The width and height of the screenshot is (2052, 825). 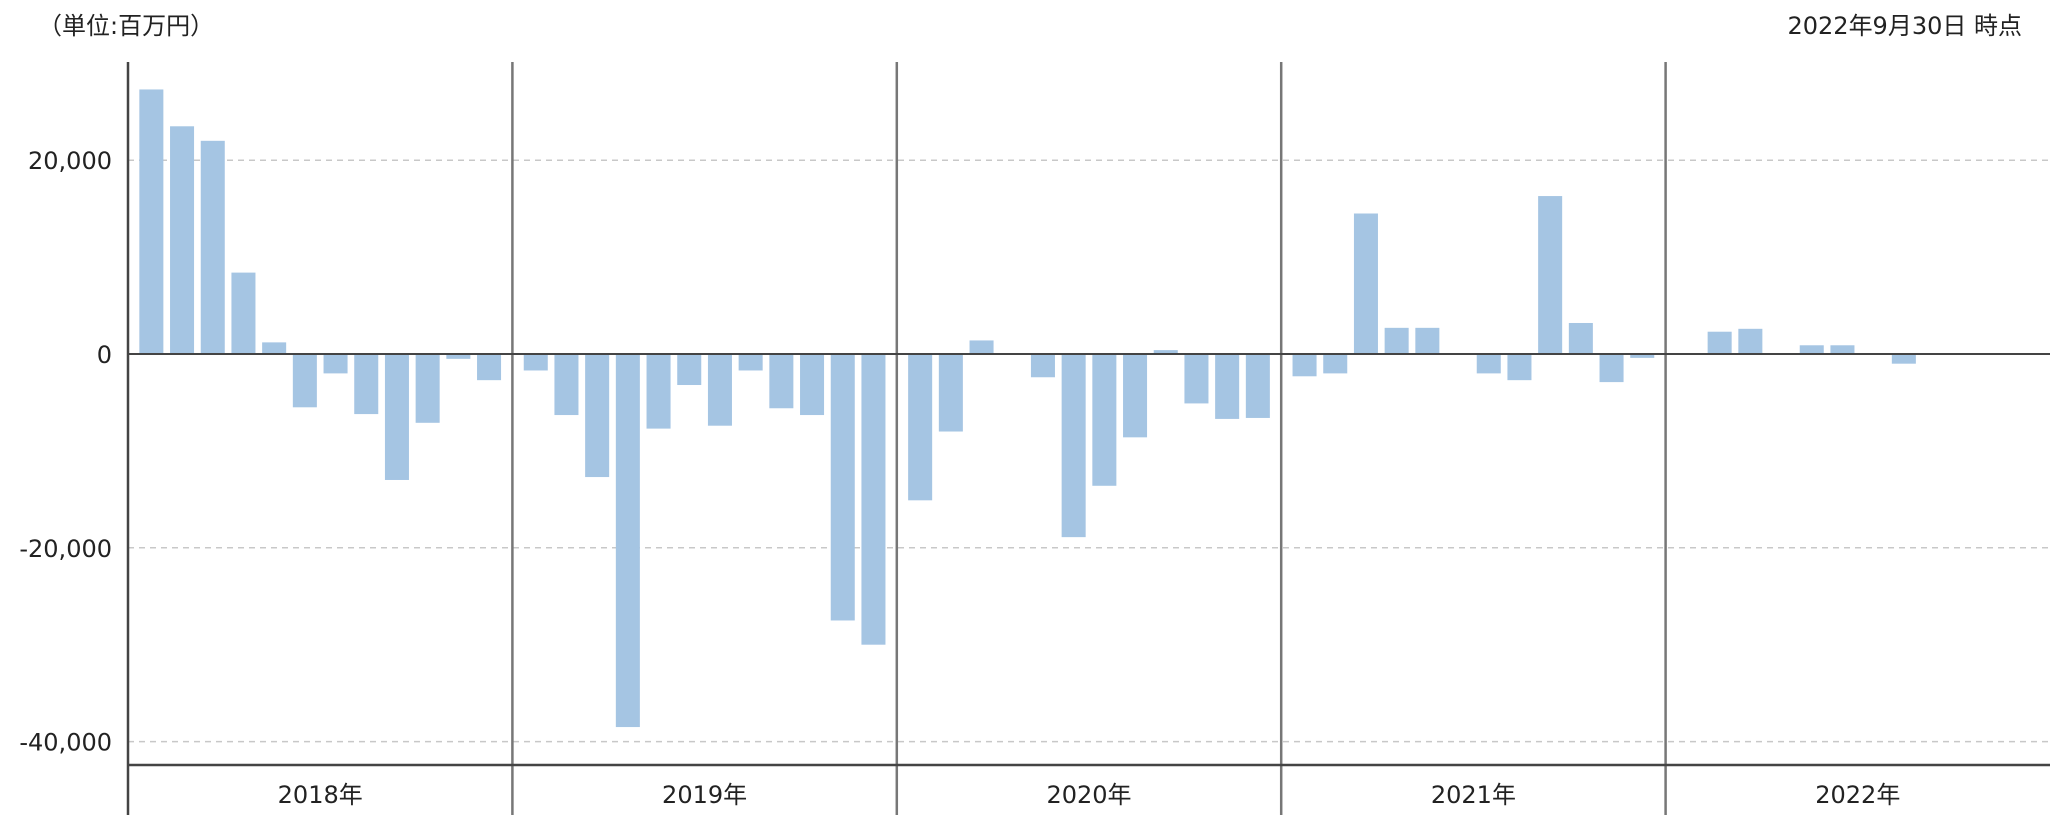 What do you see at coordinates (320, 795) in the screenshot?
I see `x-category-label: 2018年` at bounding box center [320, 795].